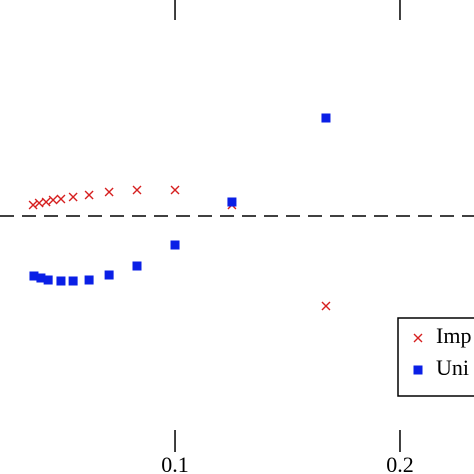 The height and width of the screenshot is (474, 474). I want to click on x-tick-label: 0.1, so click(175, 463).